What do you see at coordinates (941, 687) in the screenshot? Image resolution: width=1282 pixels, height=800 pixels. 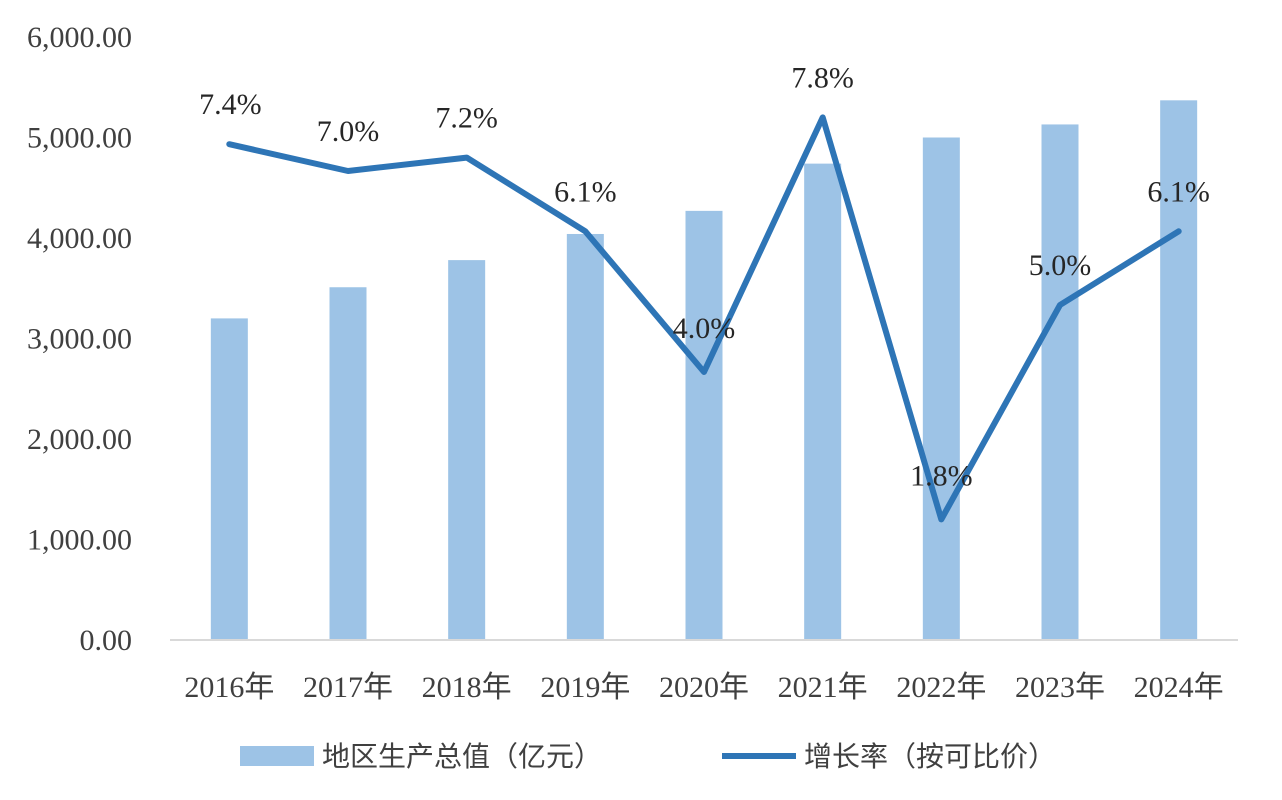 I see `x-tick-label: 2022年` at bounding box center [941, 687].